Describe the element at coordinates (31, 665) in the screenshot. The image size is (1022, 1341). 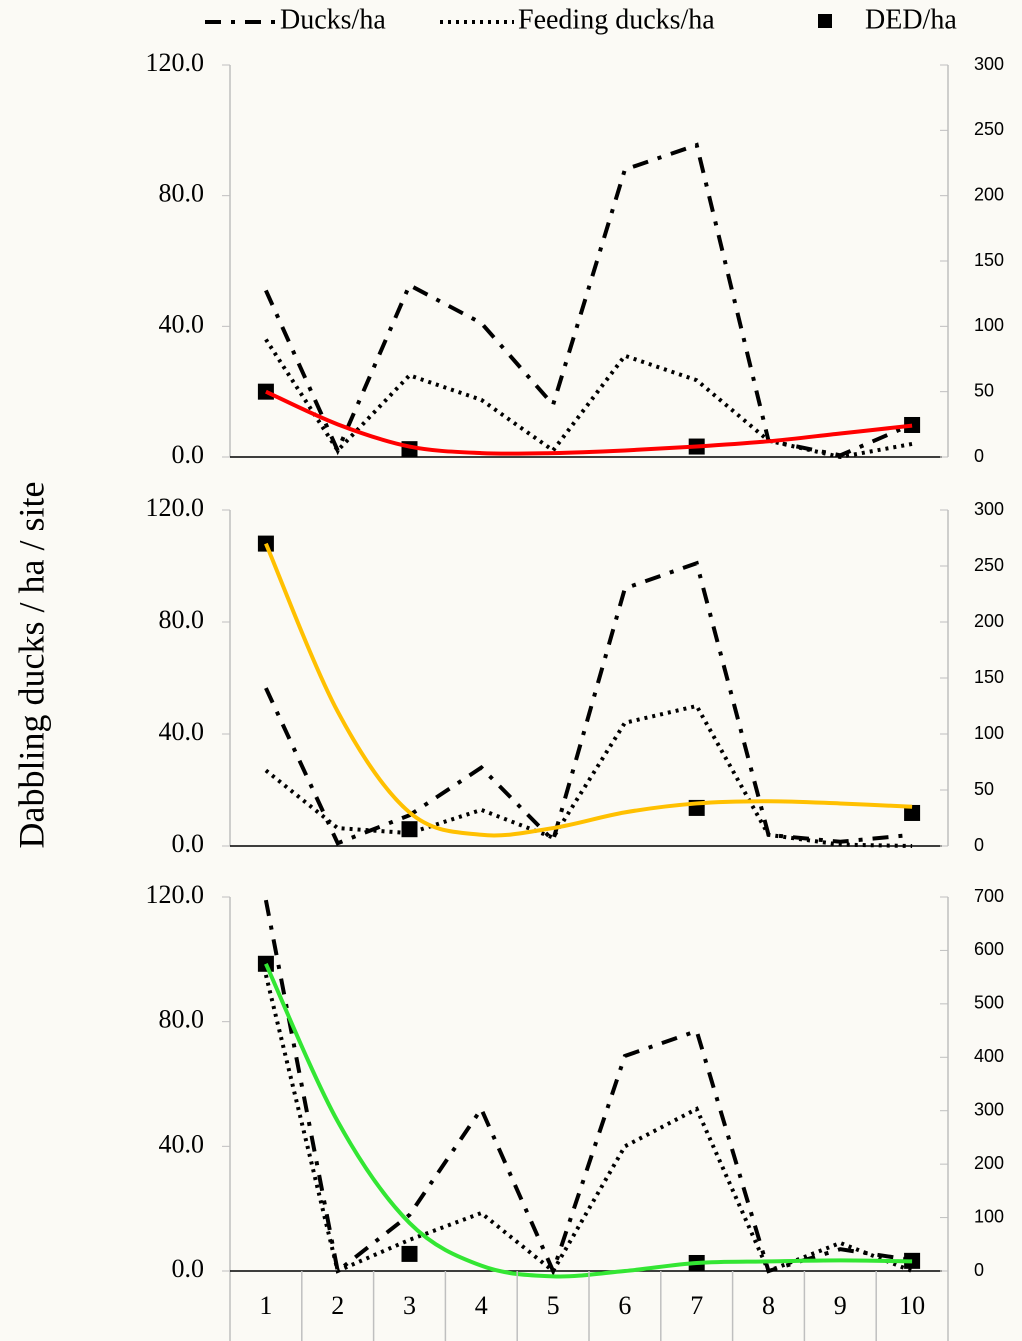
I see `y-axis-label: Dabbling ducks / ha / site` at that location.